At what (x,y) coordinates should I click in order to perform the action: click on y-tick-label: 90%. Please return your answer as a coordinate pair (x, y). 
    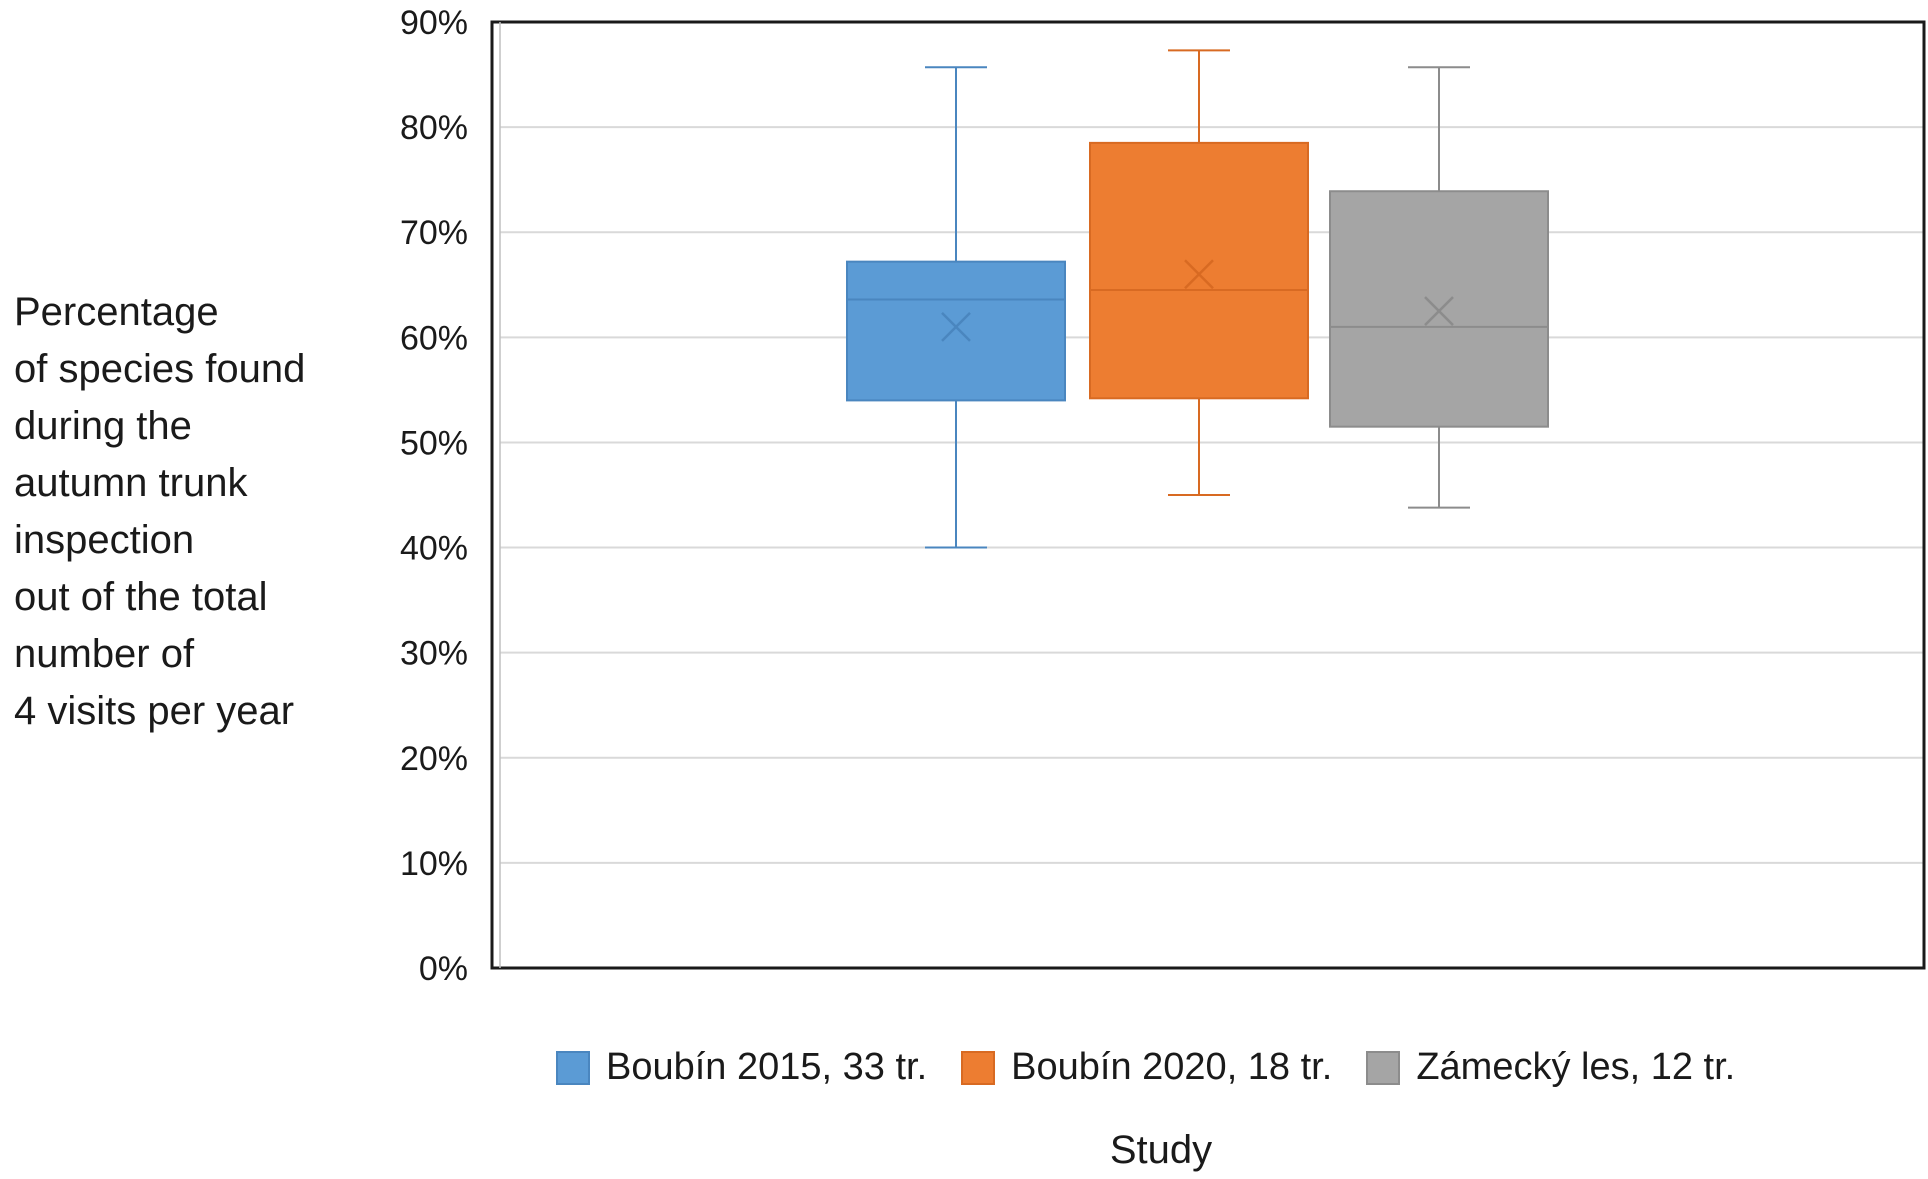
    Looking at the image, I should click on (434, 23).